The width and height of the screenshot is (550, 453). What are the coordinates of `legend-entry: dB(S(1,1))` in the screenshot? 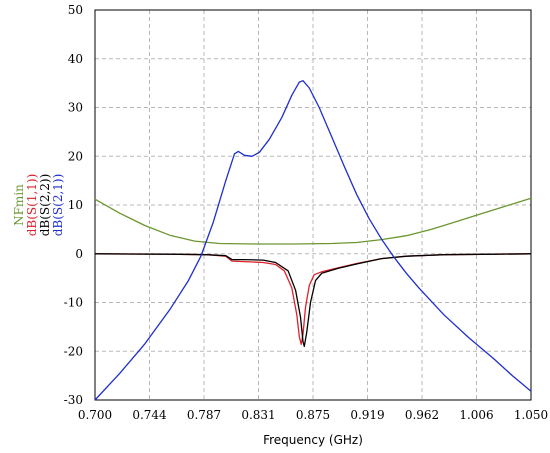 It's located at (32, 205).